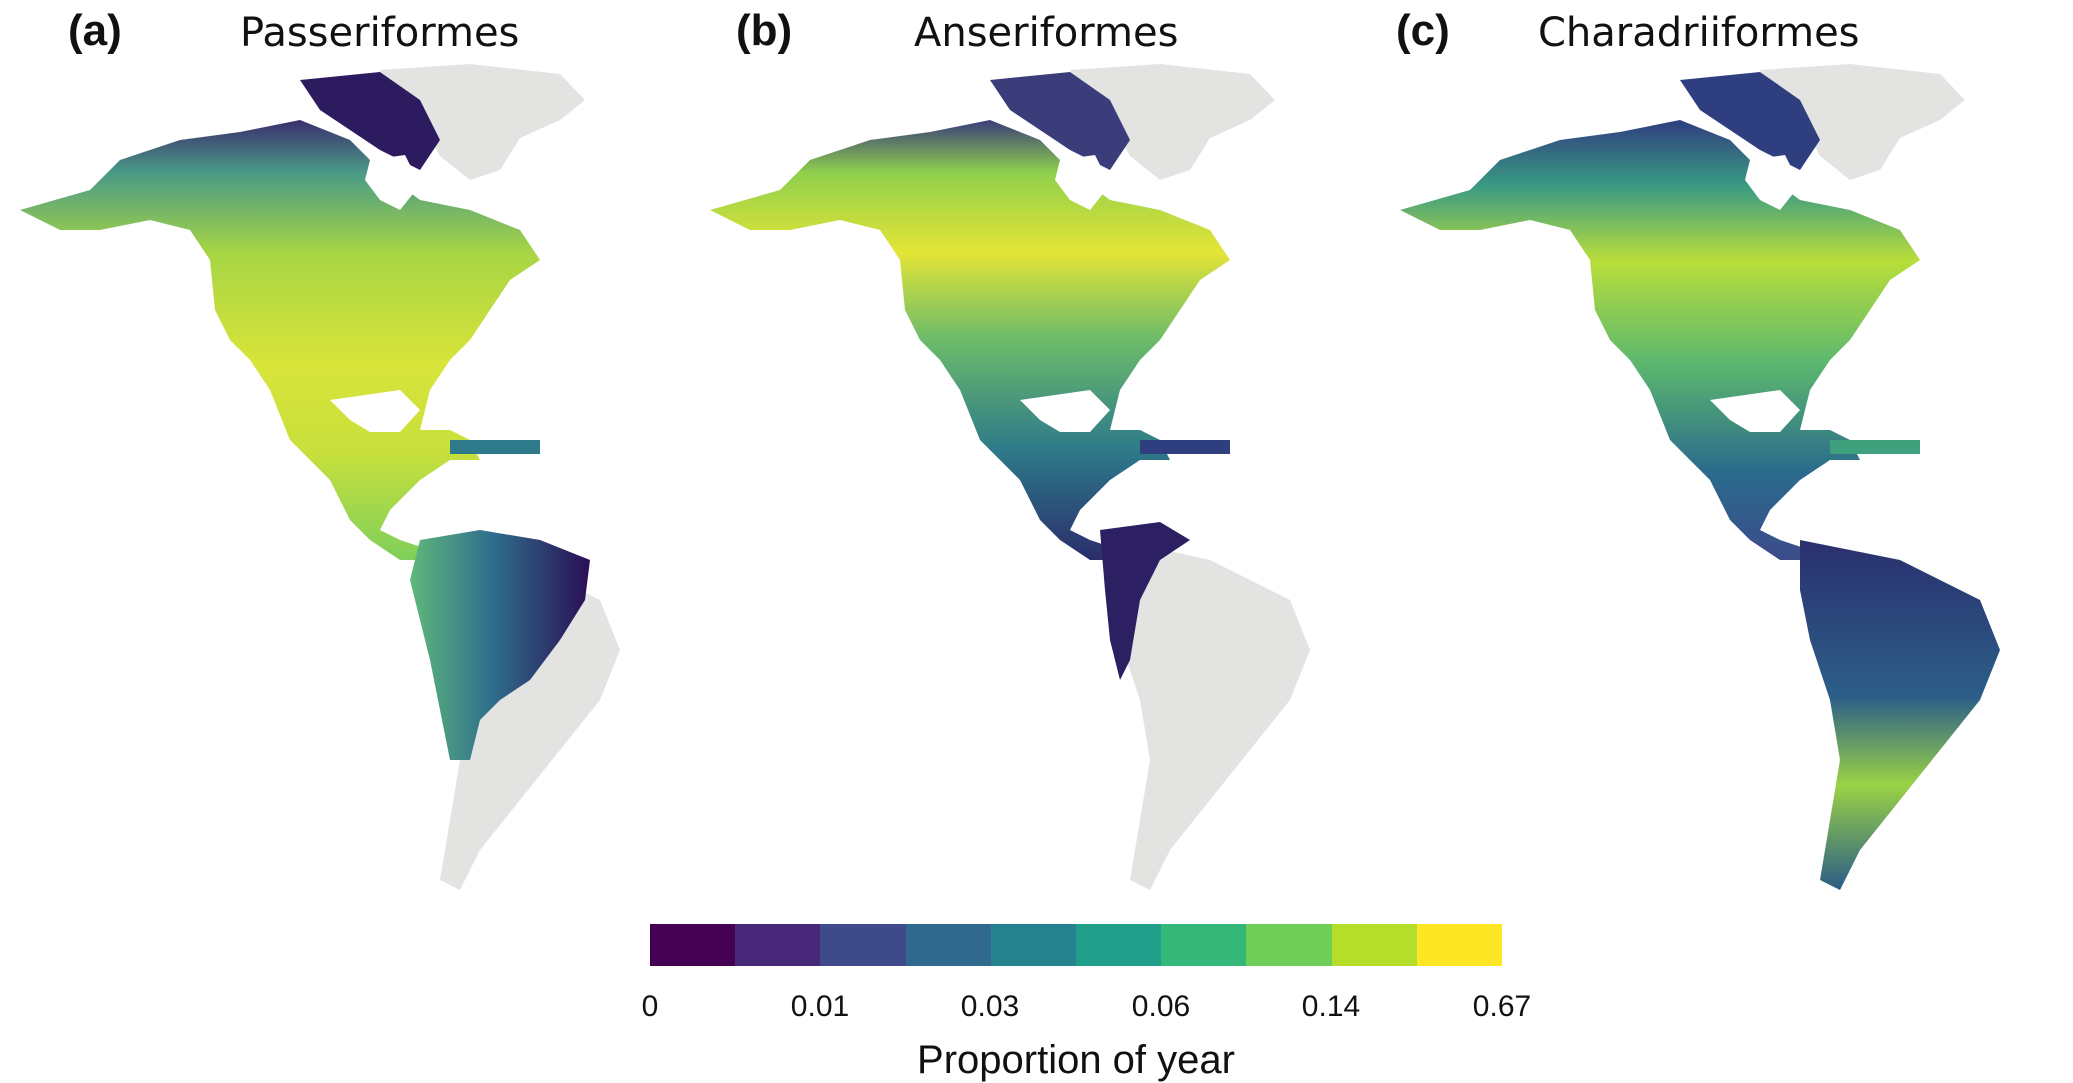 Image resolution: width=2073 pixels, height=1083 pixels. Describe the element at coordinates (990, 1006) in the screenshot. I see `legend-tick: 0.03` at that location.